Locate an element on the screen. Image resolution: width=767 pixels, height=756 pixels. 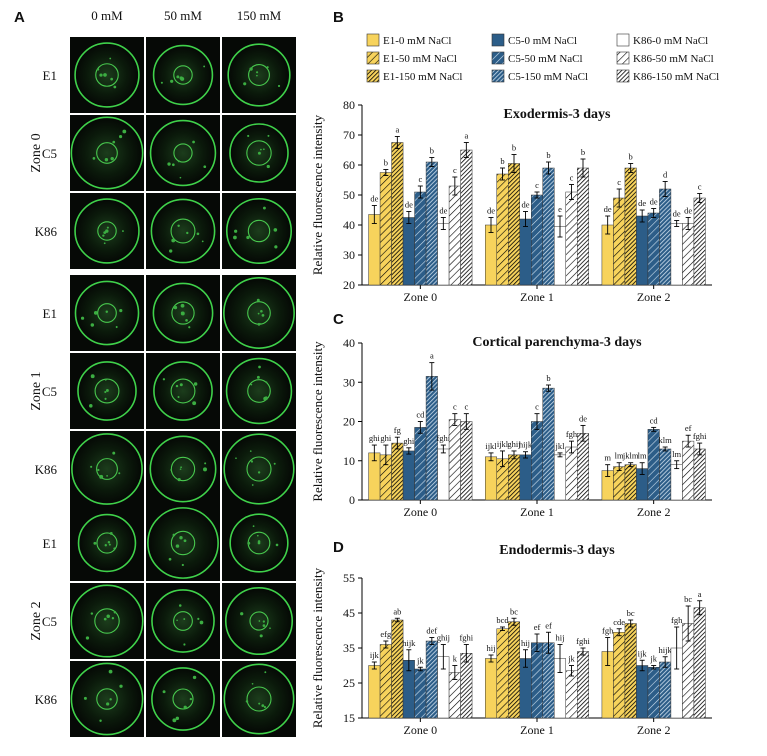
significance-letter: fghi is located at coordinates (700, 436).